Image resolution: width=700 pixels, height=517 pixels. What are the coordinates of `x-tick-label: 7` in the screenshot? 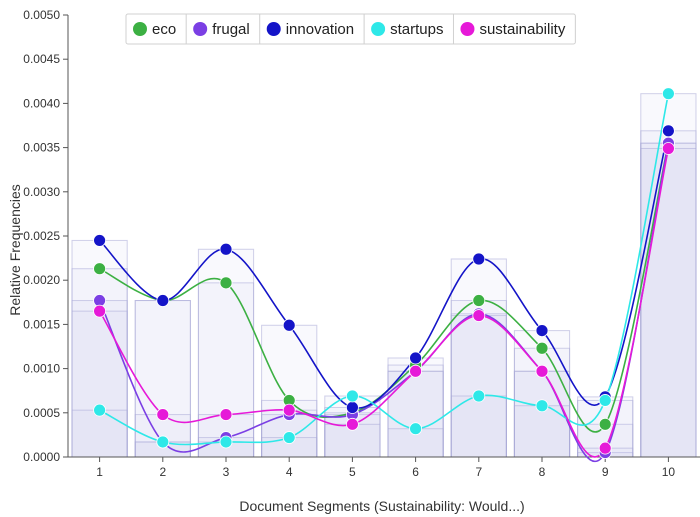 It's located at (478, 472).